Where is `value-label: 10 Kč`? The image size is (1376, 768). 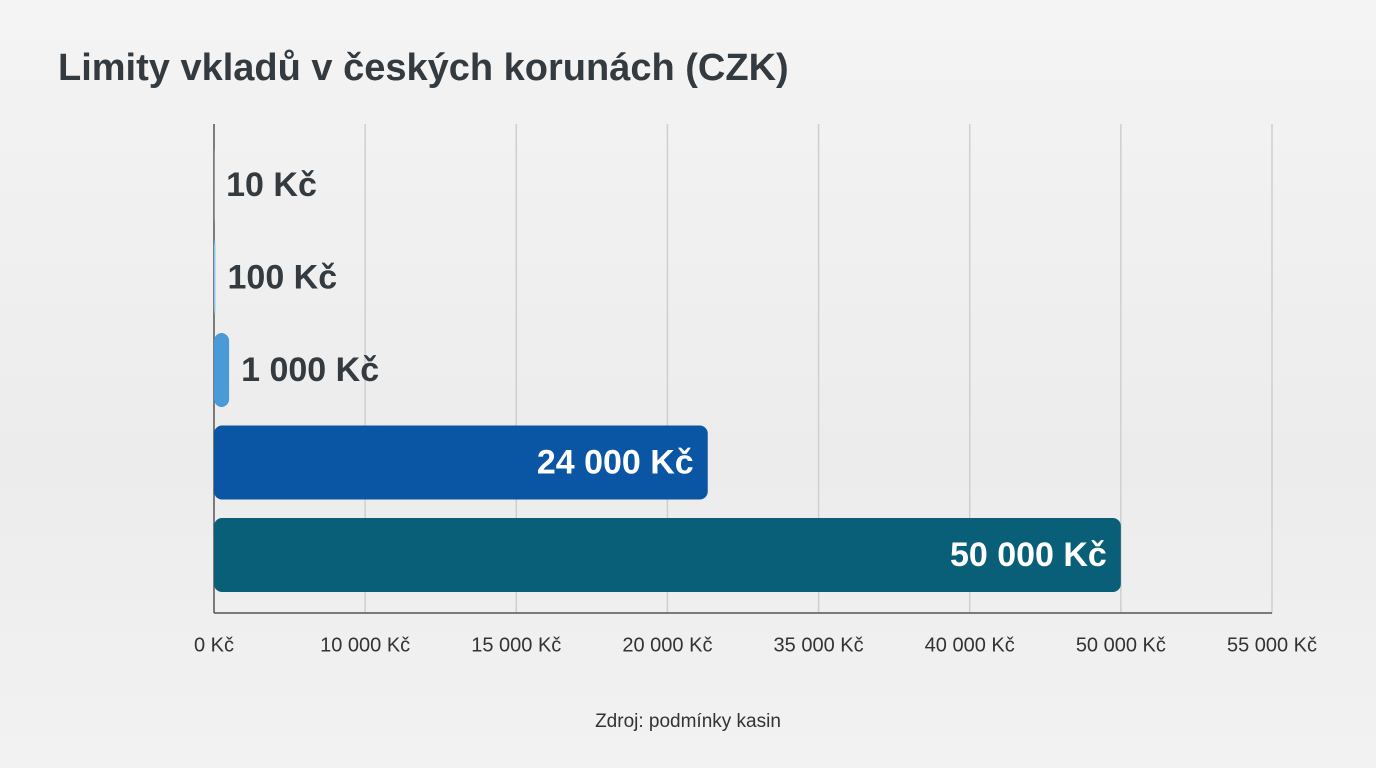
value-label: 10 Kč is located at coordinates (271, 185).